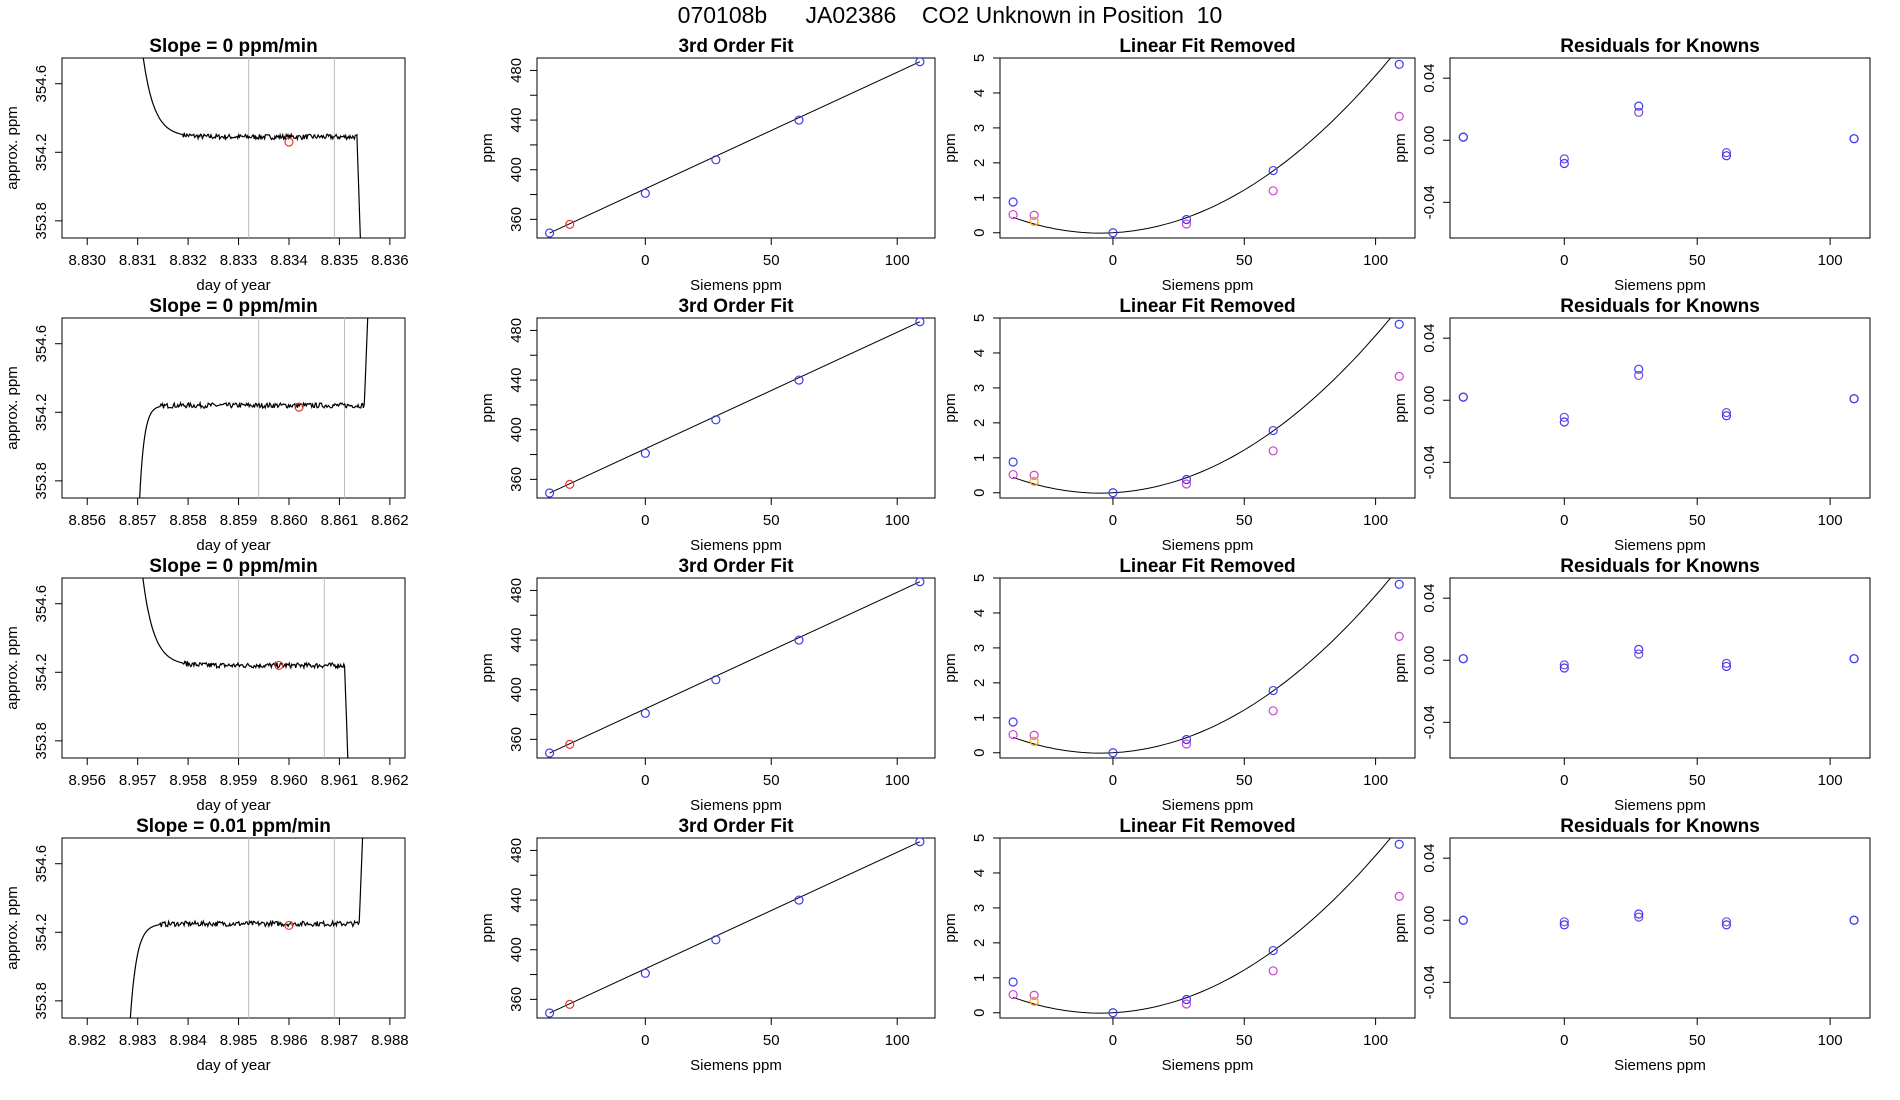 Image resolution: width=1900 pixels, height=1100 pixels. I want to click on x-tick-label: 8.988, so click(390, 1040).